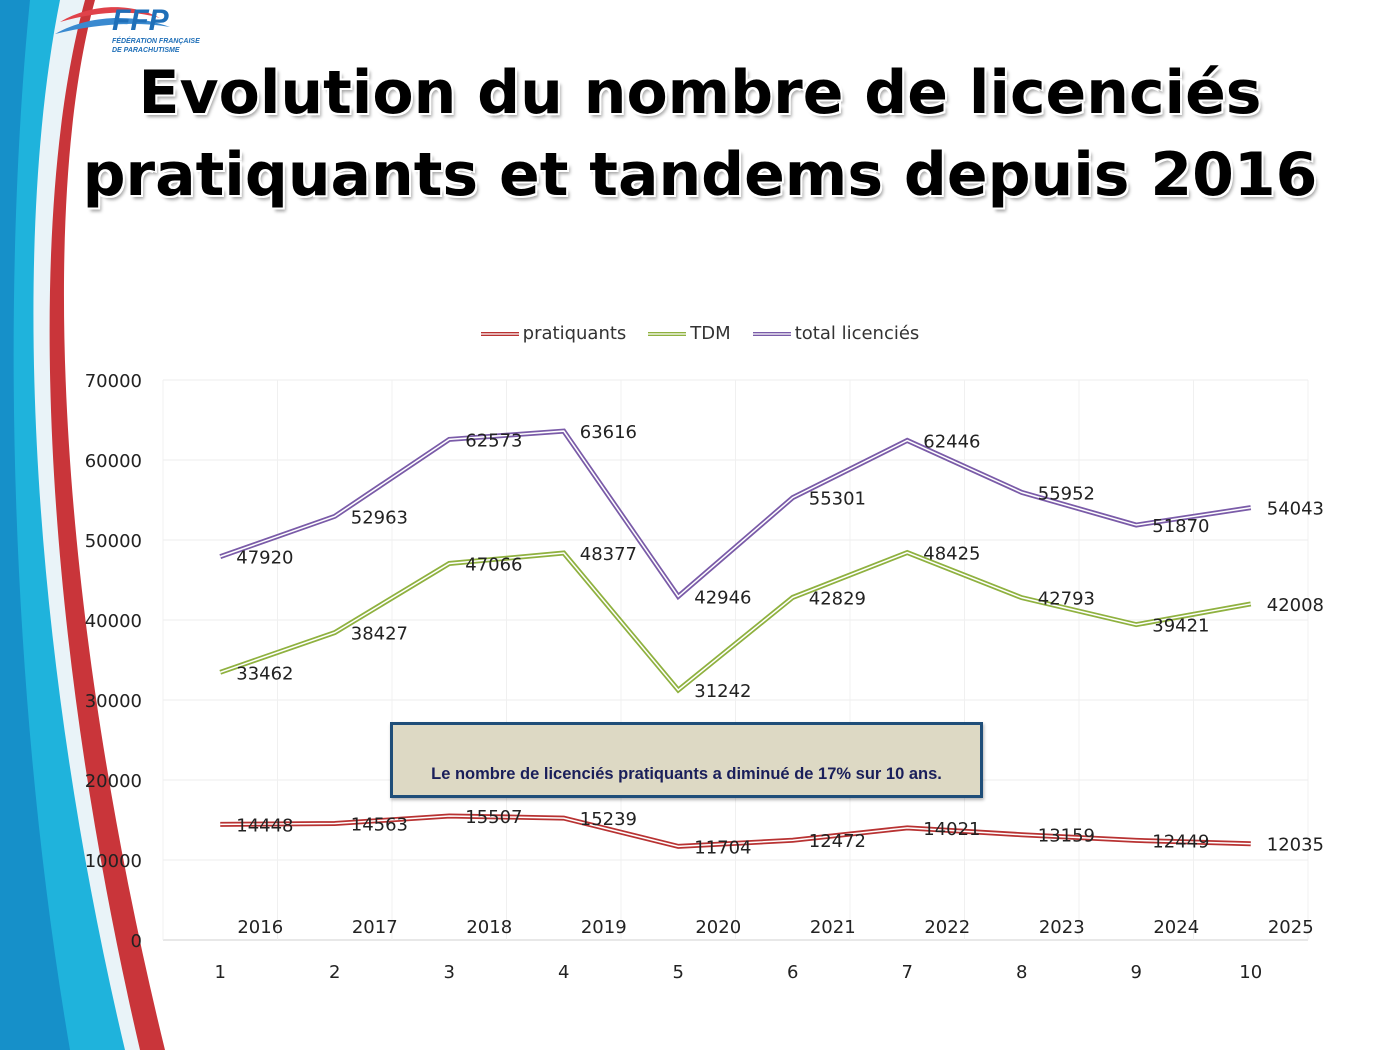 This screenshot has height=1050, width=1400. I want to click on legend-item-tdm: TDM, so click(689, 333).